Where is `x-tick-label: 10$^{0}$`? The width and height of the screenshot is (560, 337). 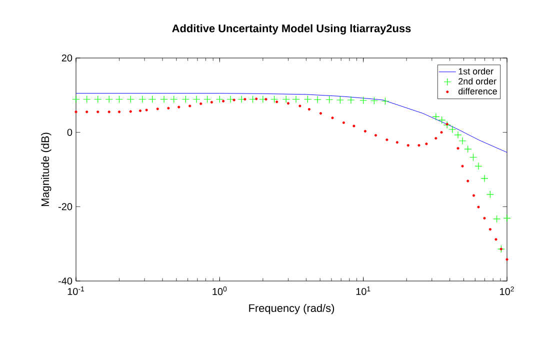 x-tick-label: 10$^{0}$ is located at coordinates (219, 291).